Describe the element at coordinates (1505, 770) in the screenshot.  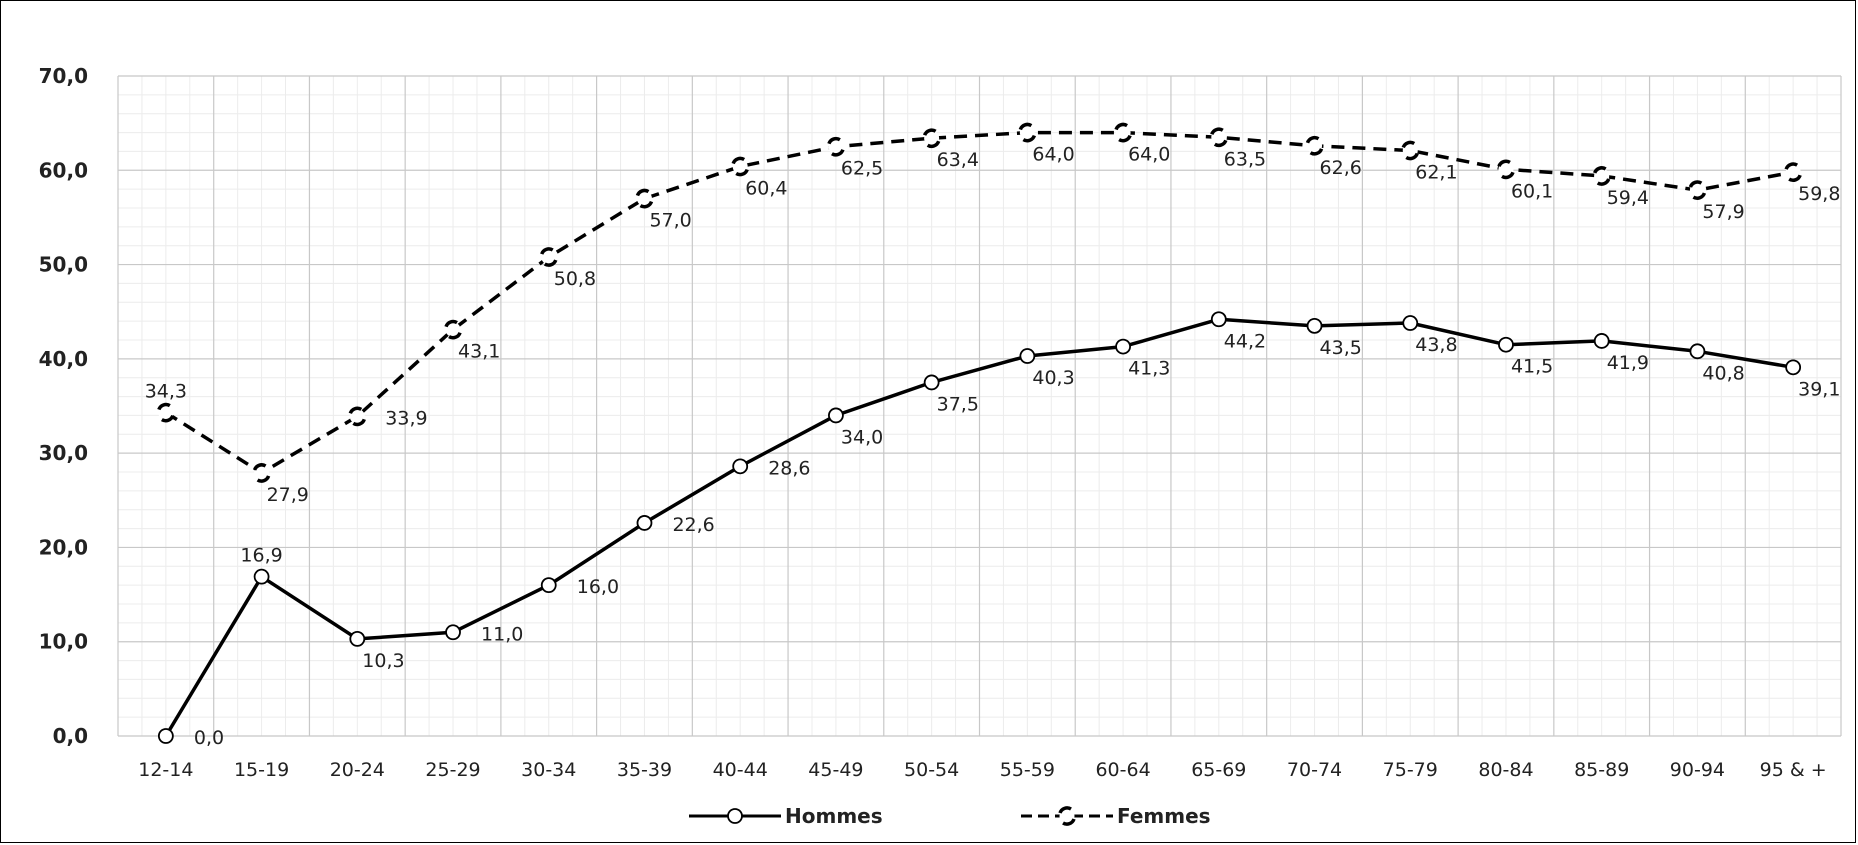
I see `x-tick-label: 80-84` at that location.